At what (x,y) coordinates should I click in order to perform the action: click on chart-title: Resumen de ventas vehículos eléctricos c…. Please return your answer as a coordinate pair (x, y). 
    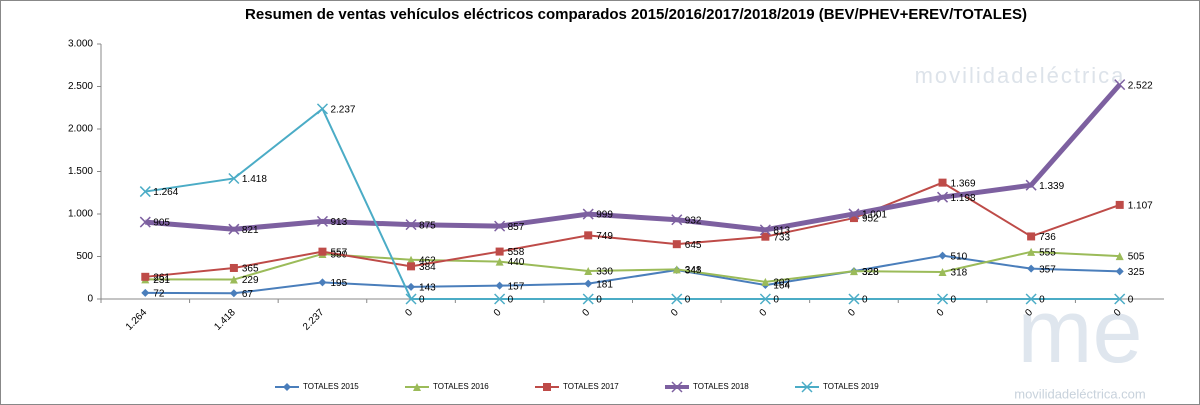
    Looking at the image, I should click on (636, 14).